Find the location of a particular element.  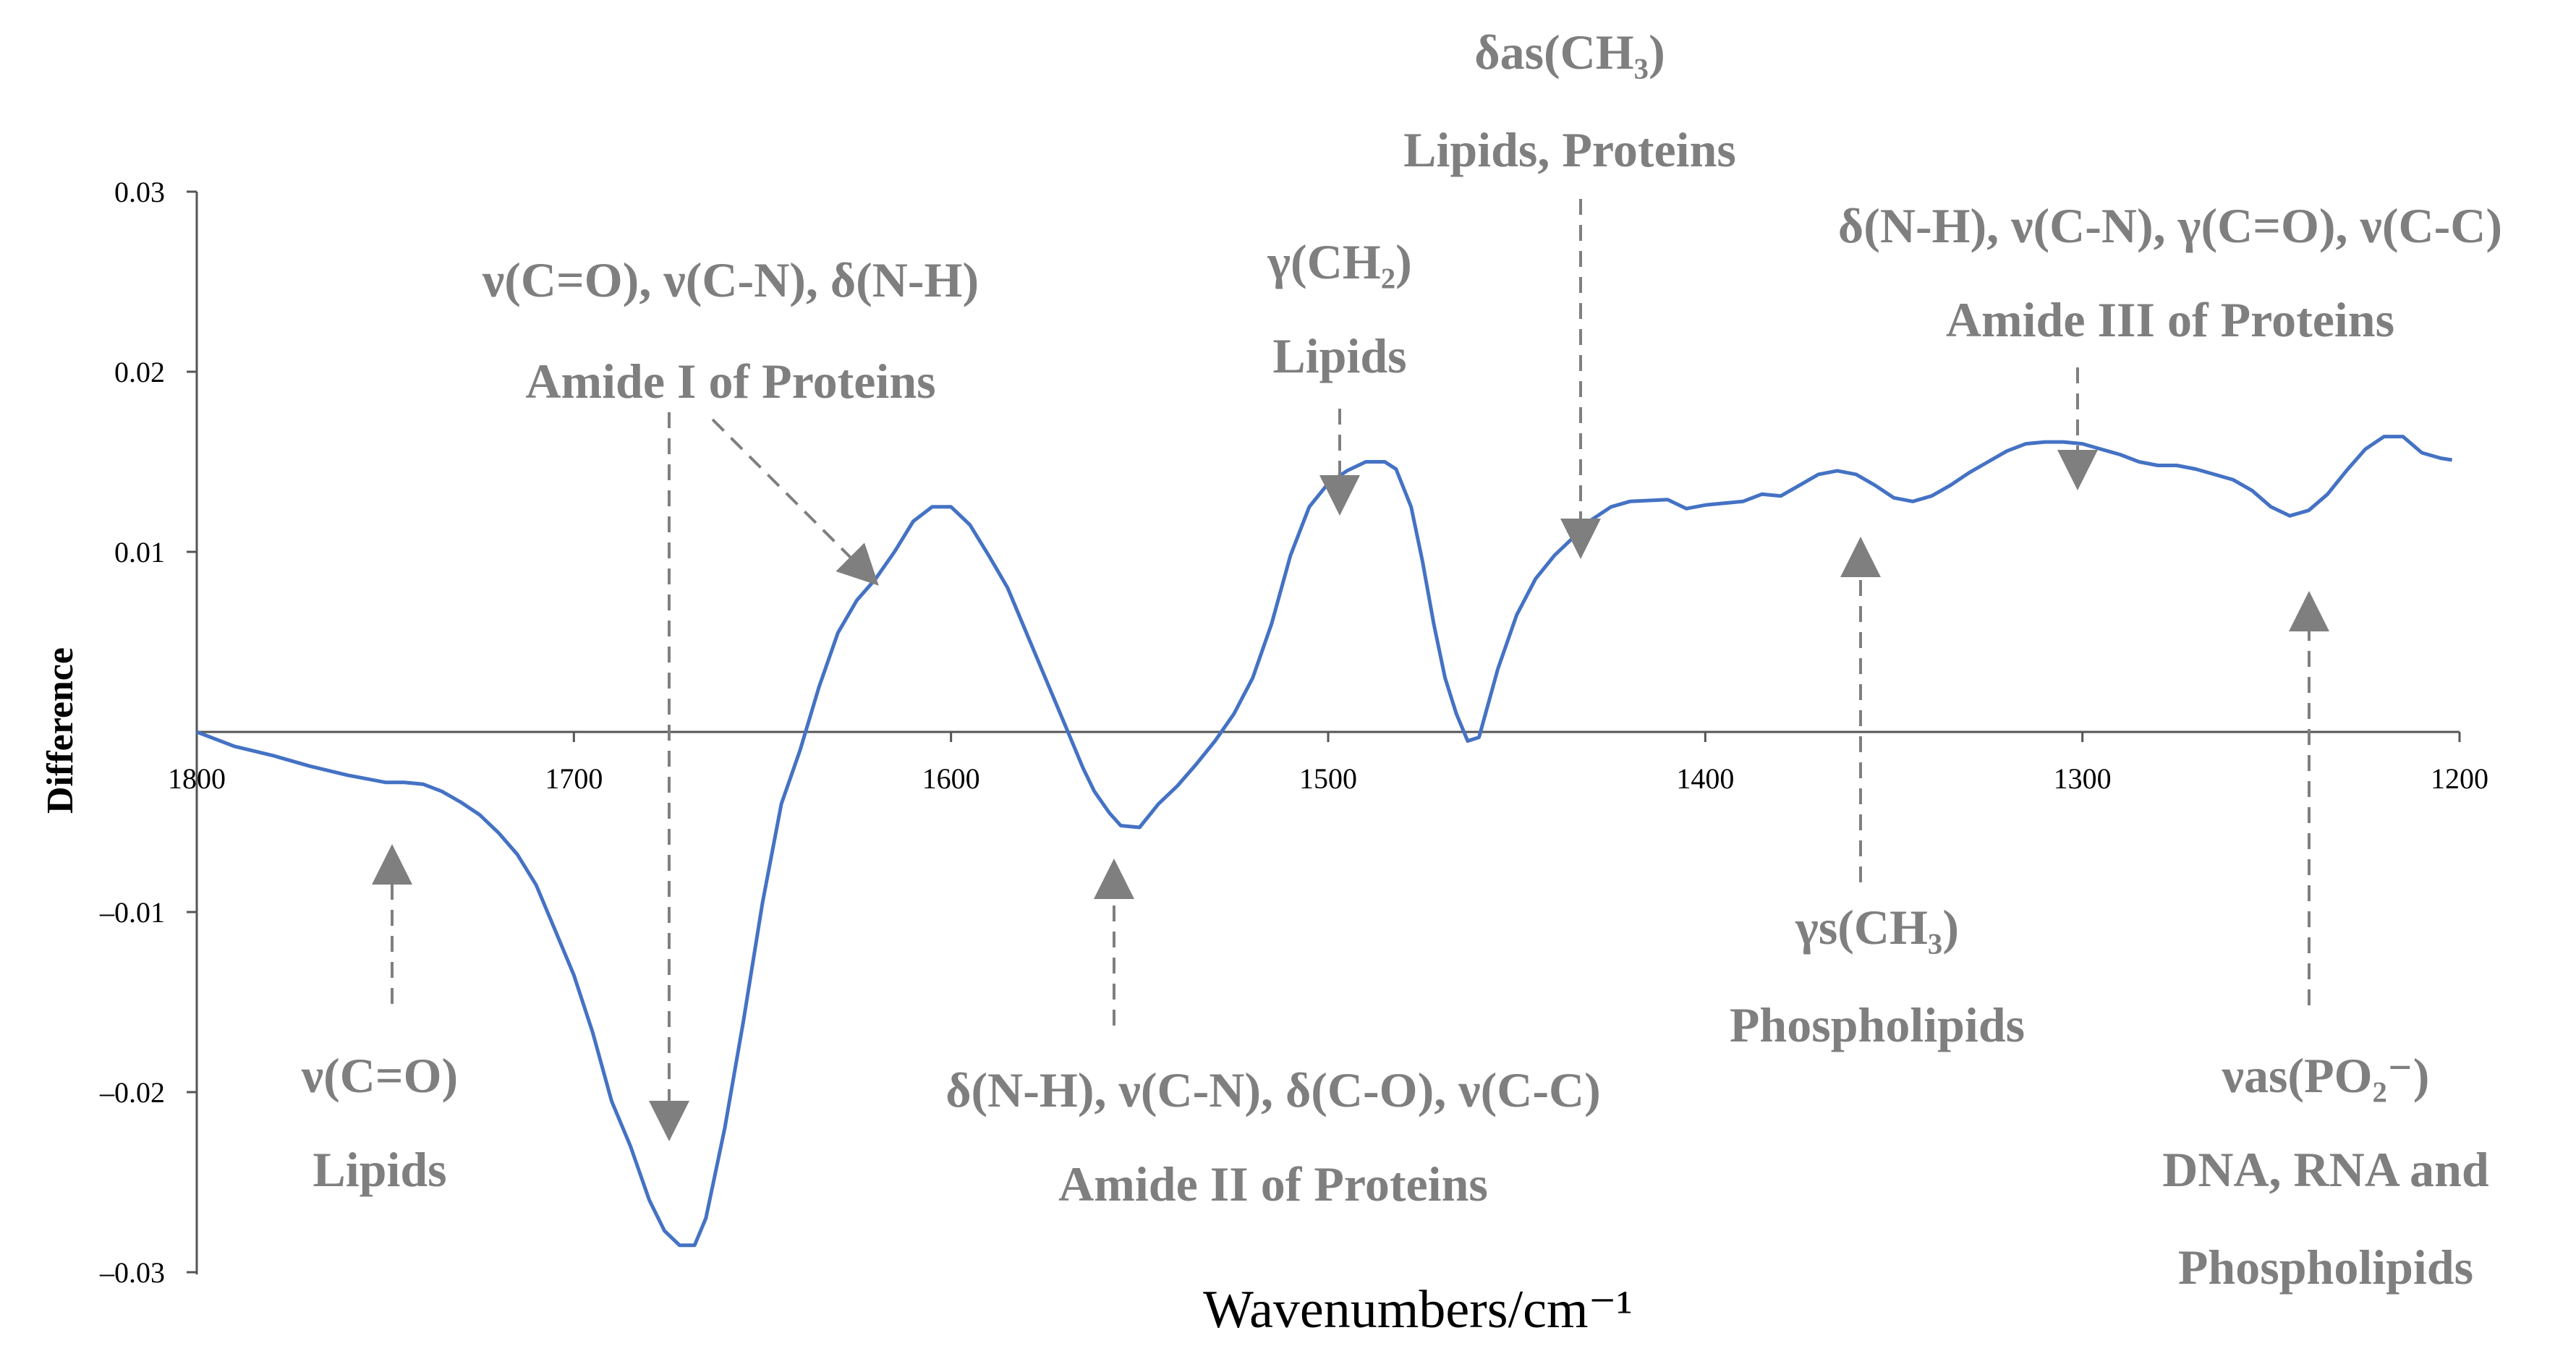

annotation-amide-iii-line2: Amide III of Proteins is located at coordinates (2170, 320).